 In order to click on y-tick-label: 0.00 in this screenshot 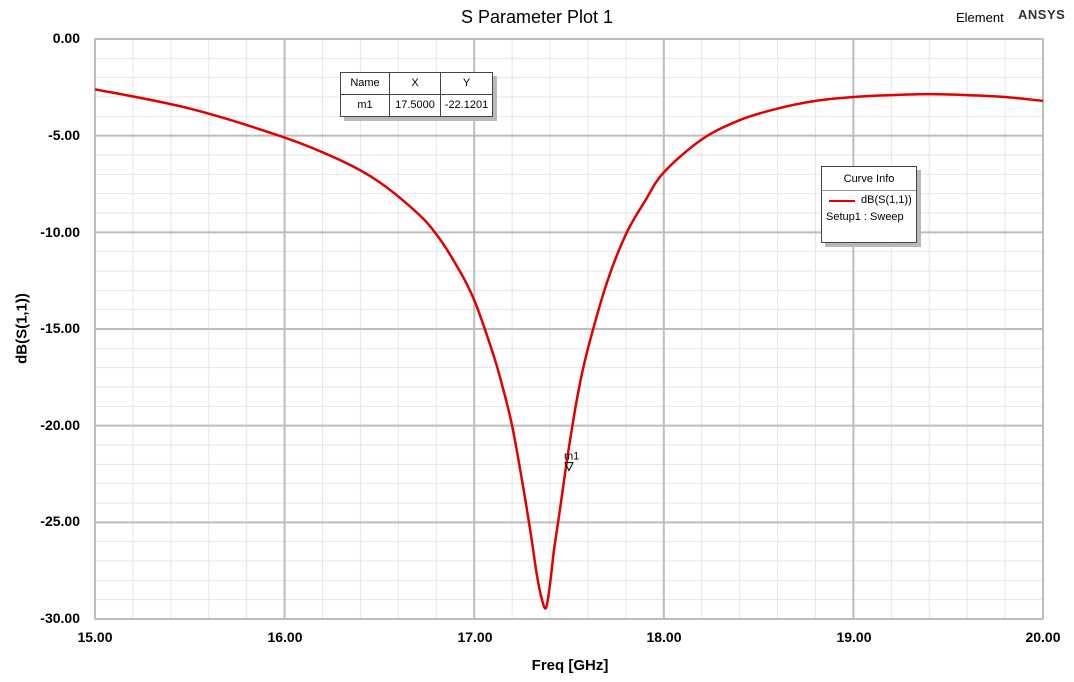, I will do `click(66, 38)`.